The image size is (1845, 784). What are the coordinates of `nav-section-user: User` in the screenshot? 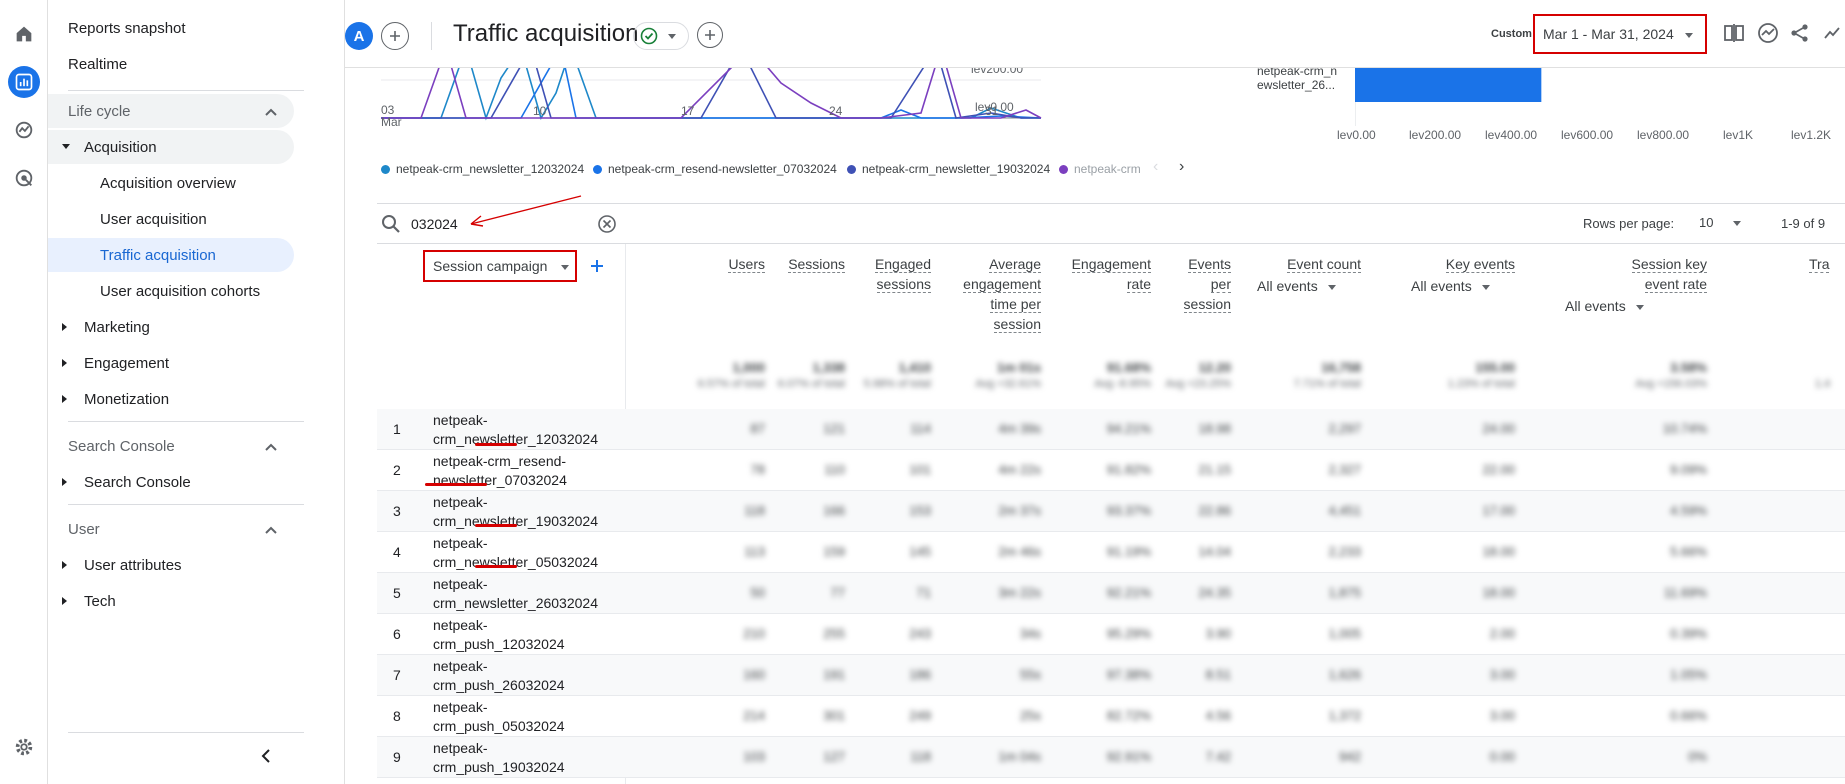 It's located at (181, 529).